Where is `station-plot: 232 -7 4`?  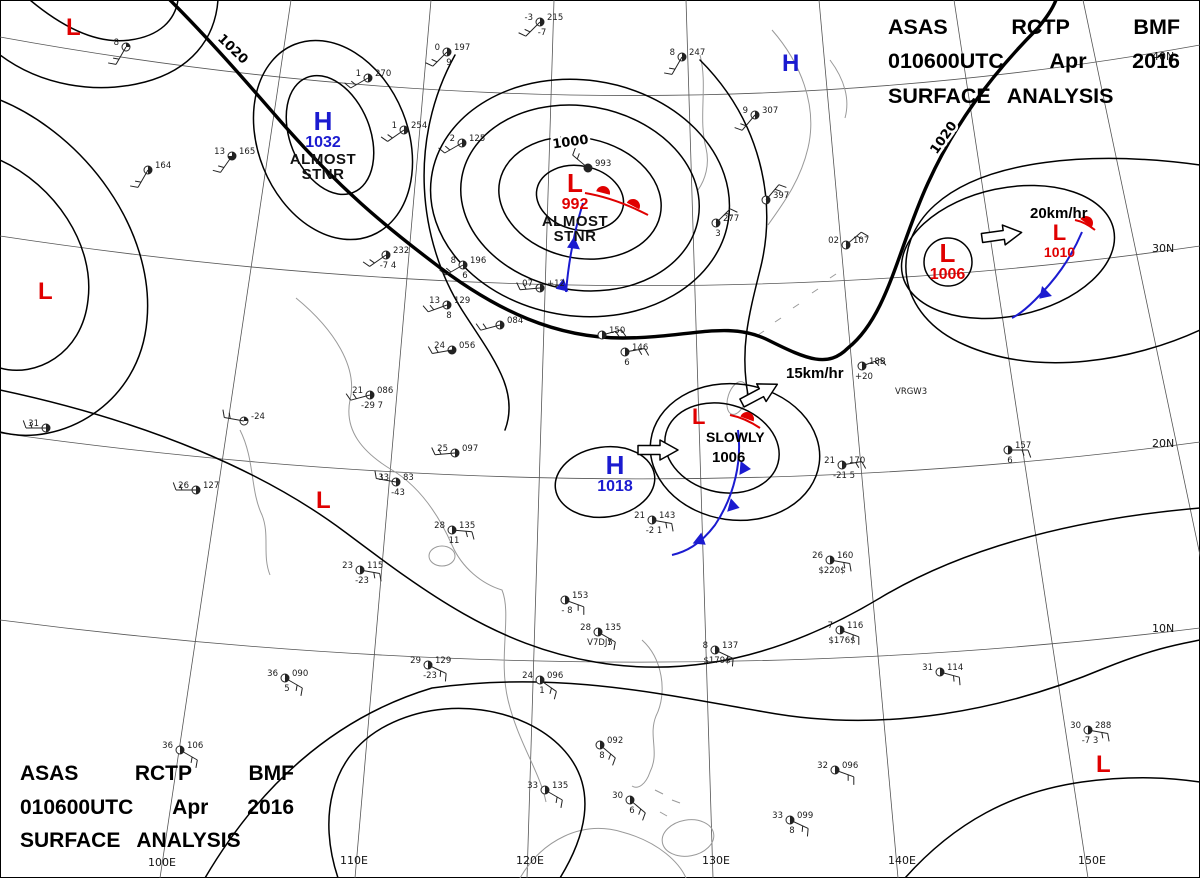 station-plot: 232 -7 4 is located at coordinates (385, 258).